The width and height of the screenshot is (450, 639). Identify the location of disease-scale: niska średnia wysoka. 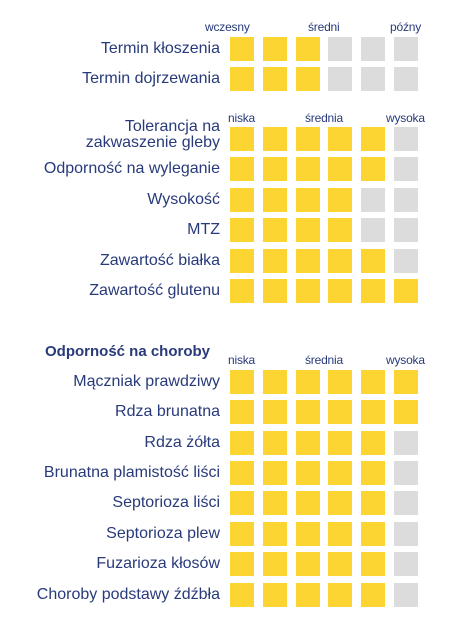
(225, 360).